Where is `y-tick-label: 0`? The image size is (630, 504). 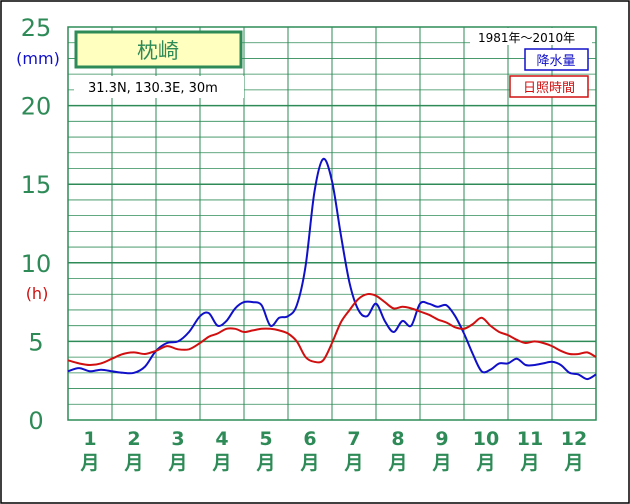 y-tick-label: 0 is located at coordinates (35, 421).